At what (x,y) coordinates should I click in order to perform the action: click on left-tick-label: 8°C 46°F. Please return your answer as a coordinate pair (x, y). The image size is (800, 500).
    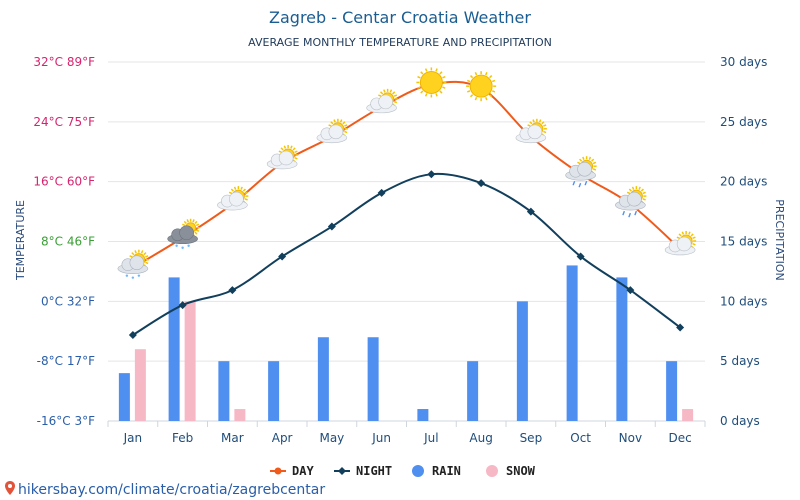
    Looking at the image, I should click on (68, 242).